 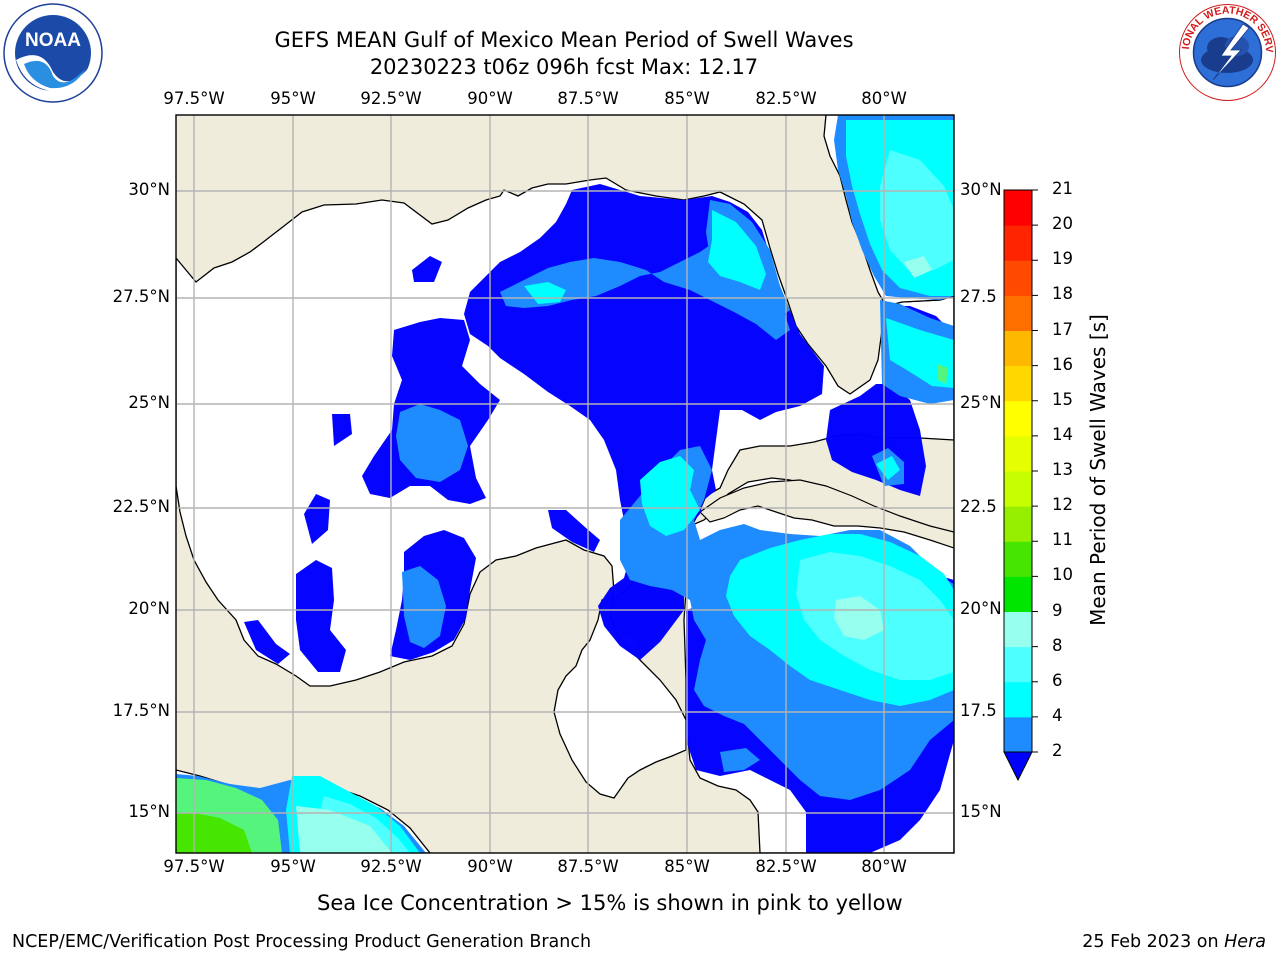 I want to click on lat-label-left: 22.5°N, so click(x=141, y=506).